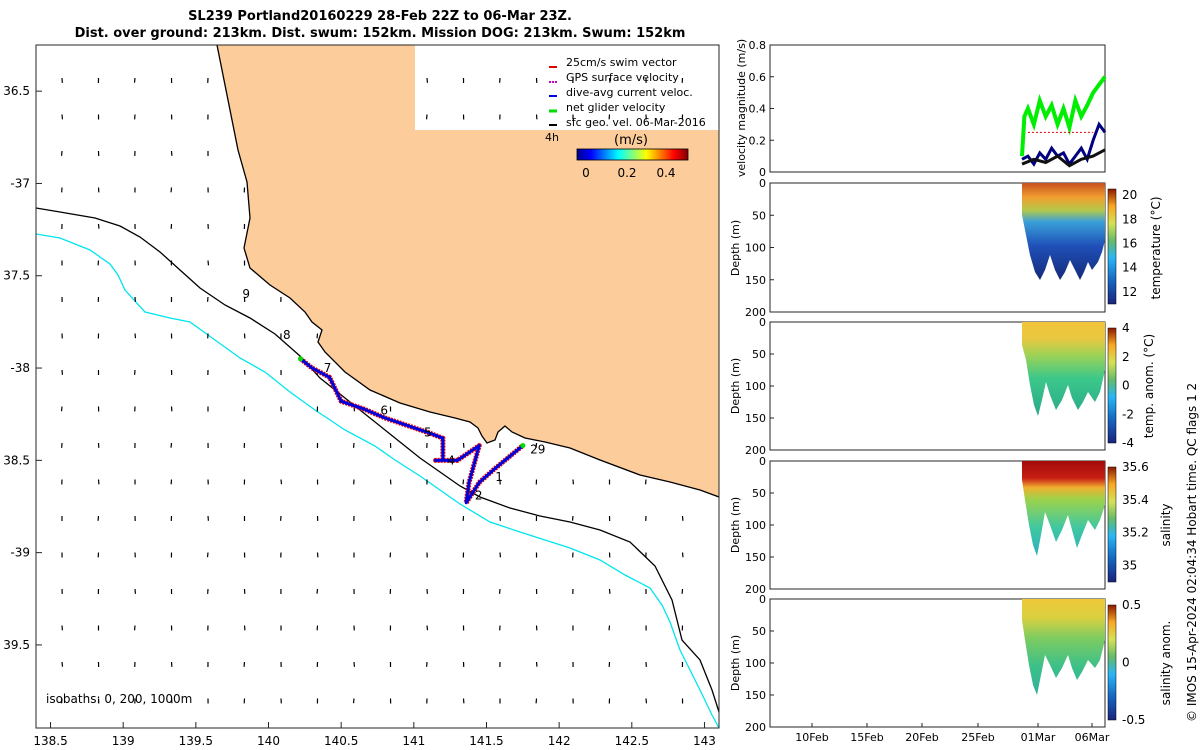 This screenshot has width=1200, height=750. What do you see at coordinates (1126, 357) in the screenshot?
I see `colorbar-tick-label: 2` at bounding box center [1126, 357].